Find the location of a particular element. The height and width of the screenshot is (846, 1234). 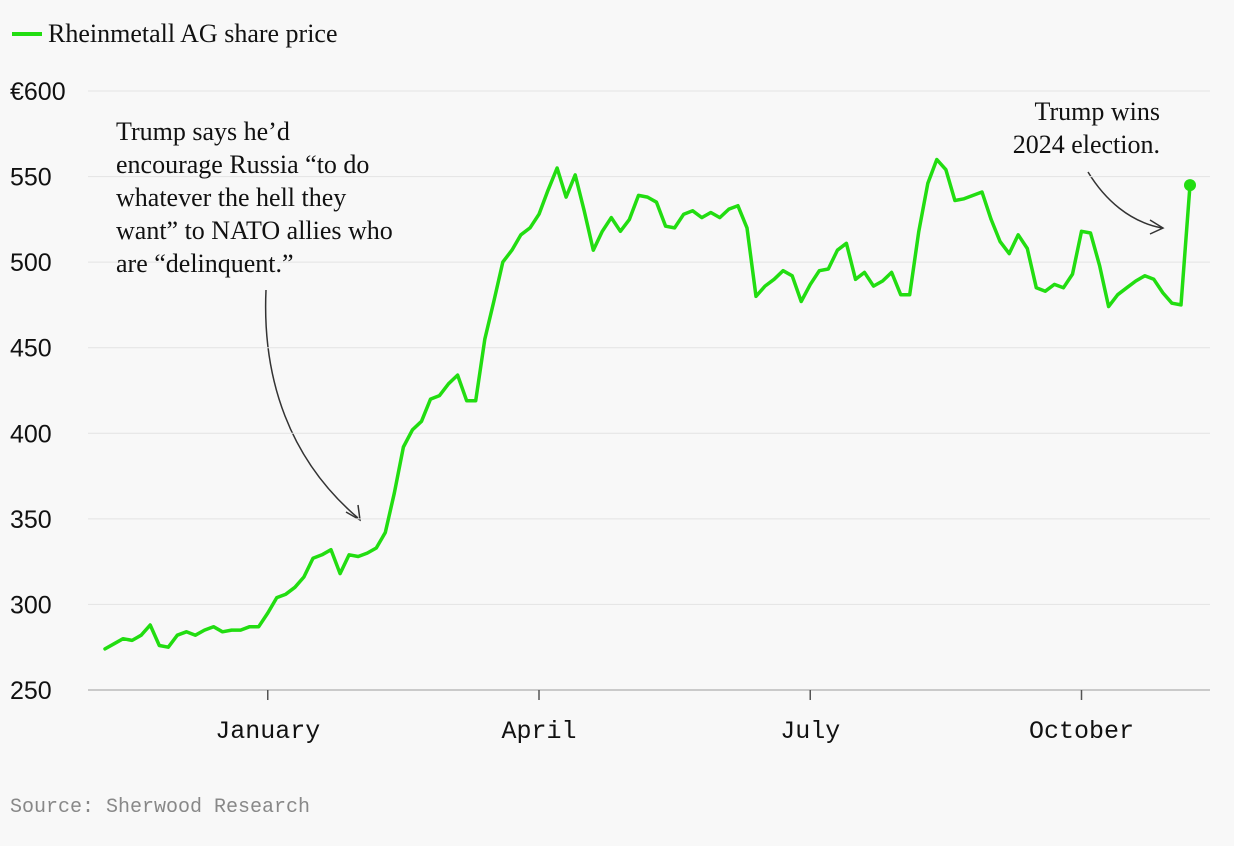

y-tick-label: 400 is located at coordinates (31, 434).